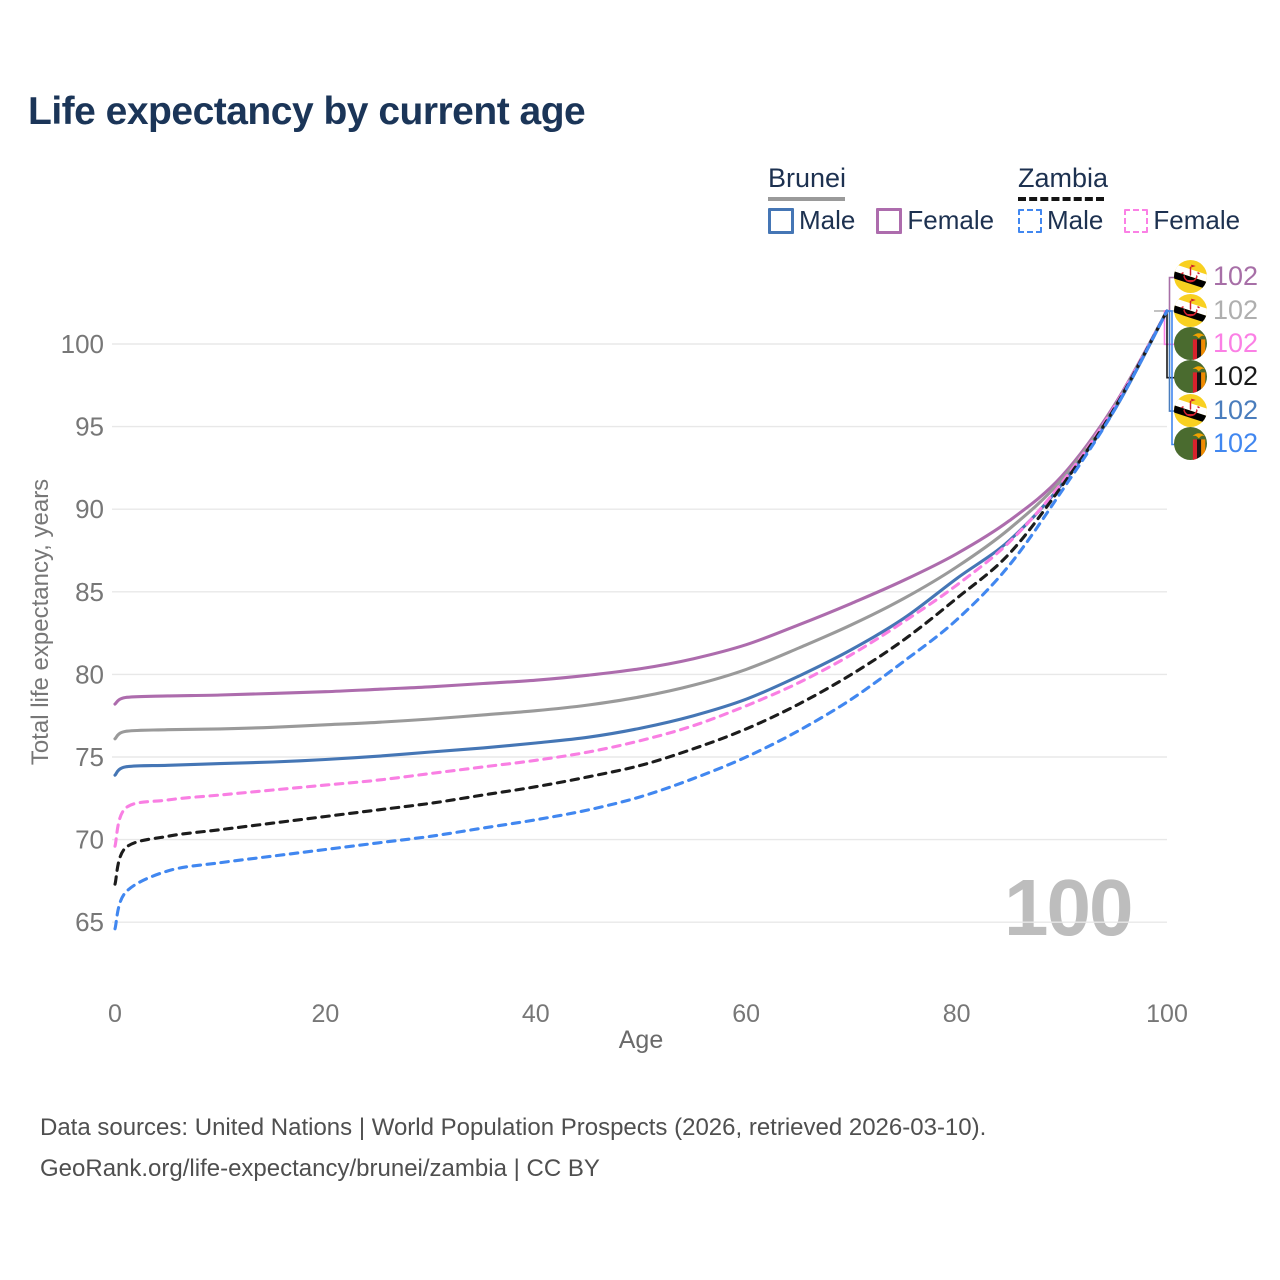  I want to click on y-tick-label-90: 90, so click(89, 509).